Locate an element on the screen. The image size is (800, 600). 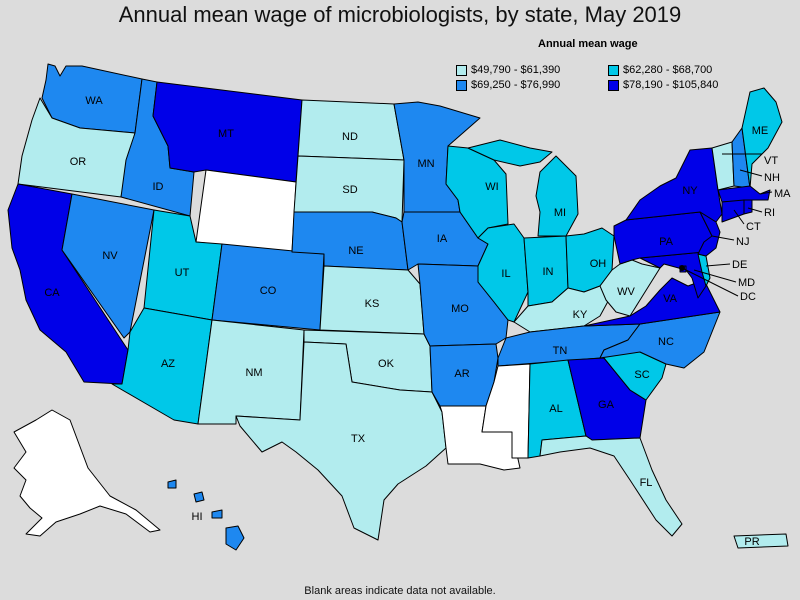
label-TX: TX is located at coordinates (358, 439).